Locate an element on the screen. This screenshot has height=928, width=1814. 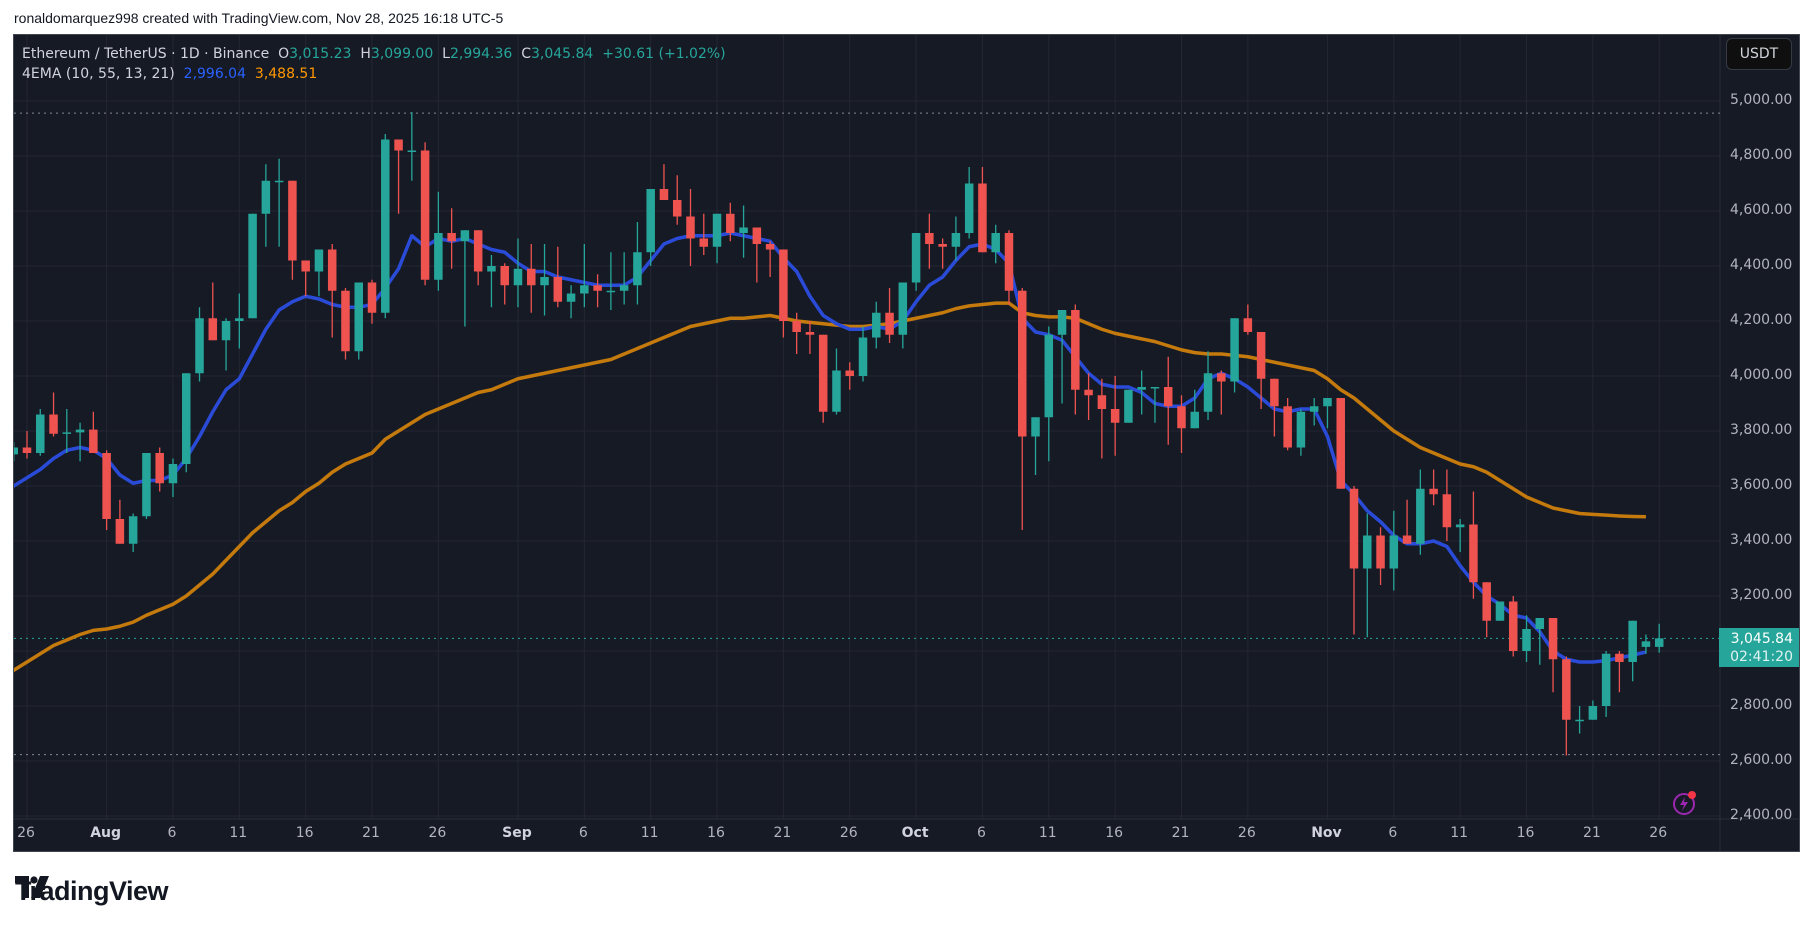
high-label: H is located at coordinates (365, 54).